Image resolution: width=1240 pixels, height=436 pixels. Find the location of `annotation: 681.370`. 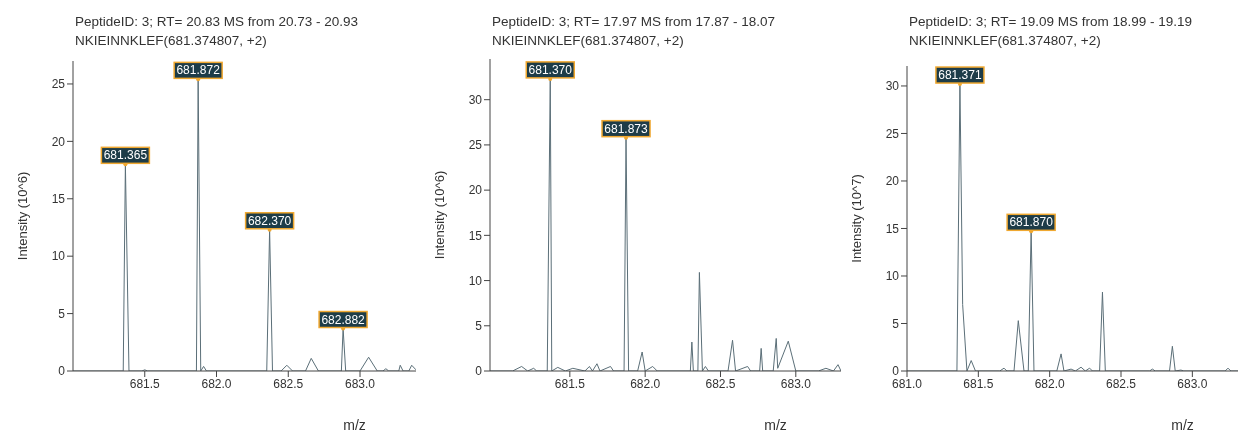

annotation: 681.370 is located at coordinates (550, 69).